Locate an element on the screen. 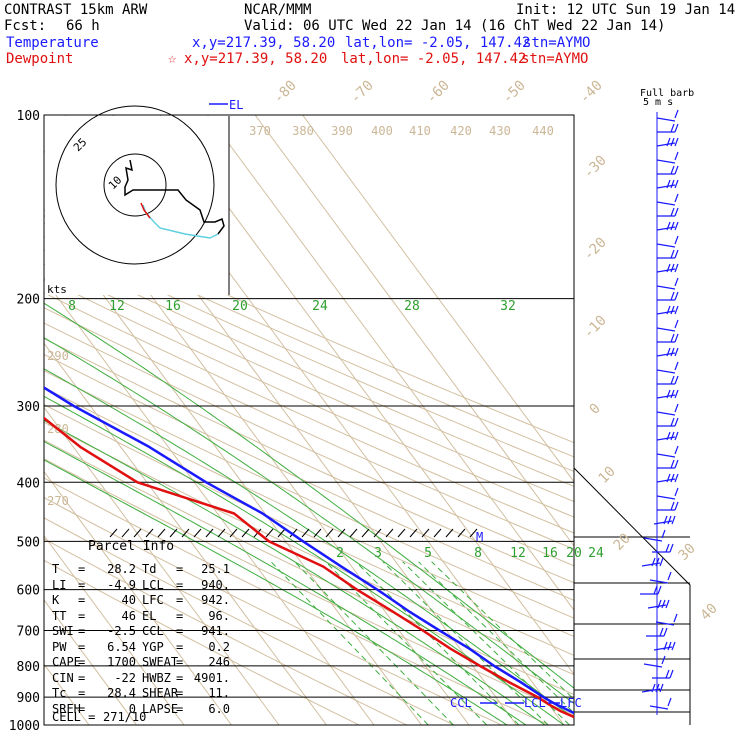 The height and width of the screenshot is (740, 740). parcel-param-name: TT is located at coordinates (59, 615).